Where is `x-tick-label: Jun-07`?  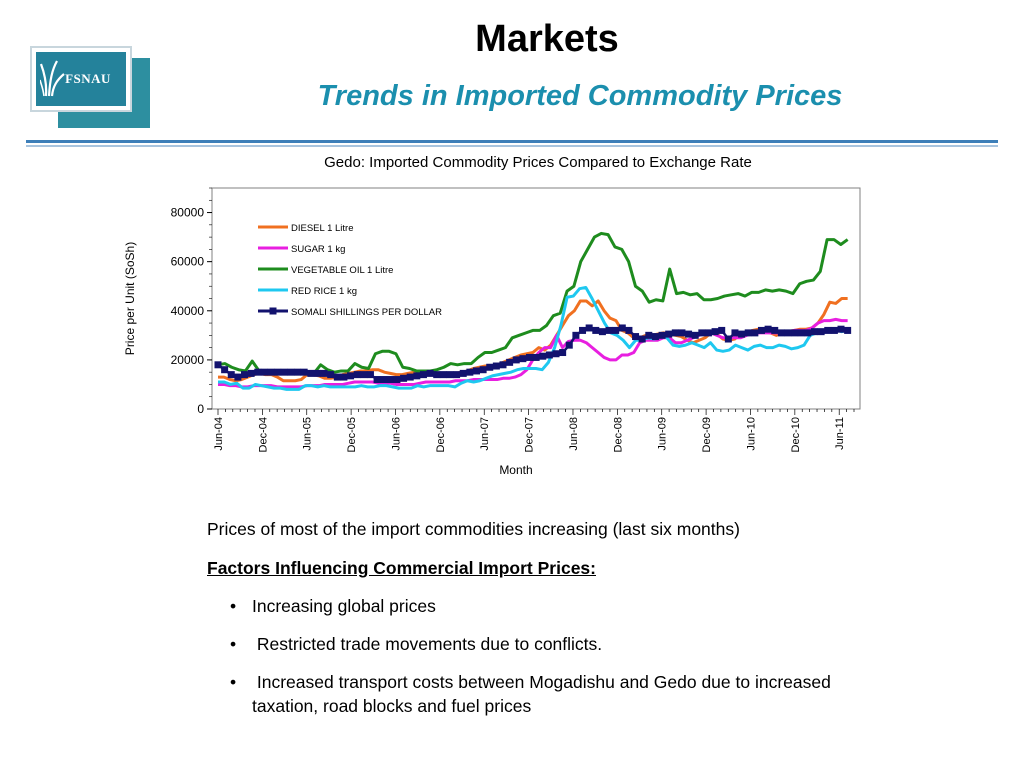 x-tick-label: Jun-07 is located at coordinates (485, 434).